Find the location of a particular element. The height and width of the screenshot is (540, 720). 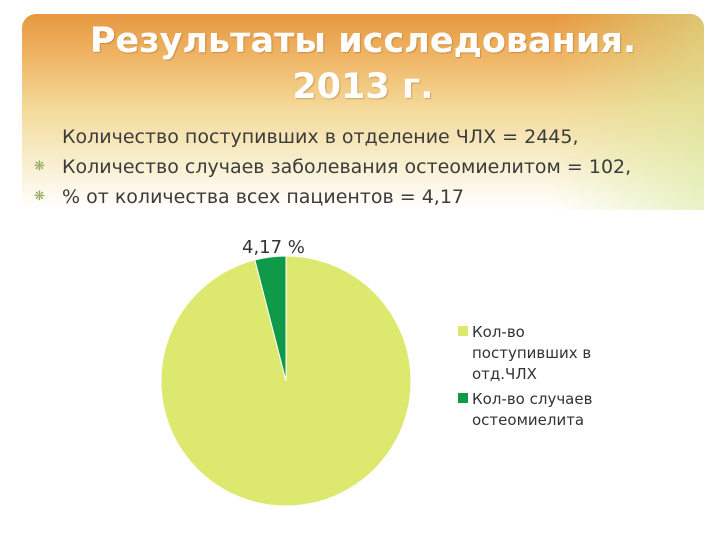

legend-label: Кол-во случаев is located at coordinates (532, 399).